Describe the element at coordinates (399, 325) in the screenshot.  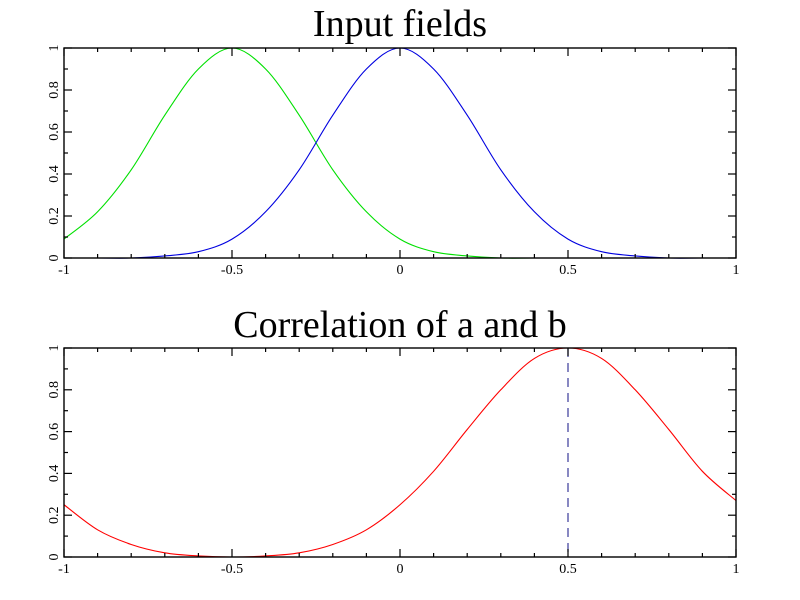
I see `chart-title: Correlation of a and b` at that location.